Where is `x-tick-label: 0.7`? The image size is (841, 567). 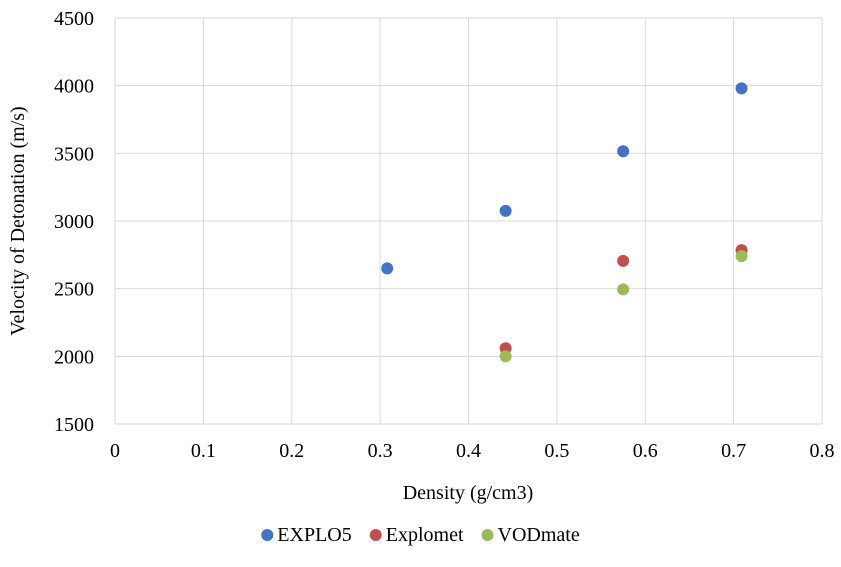
x-tick-label: 0.7 is located at coordinates (733, 451).